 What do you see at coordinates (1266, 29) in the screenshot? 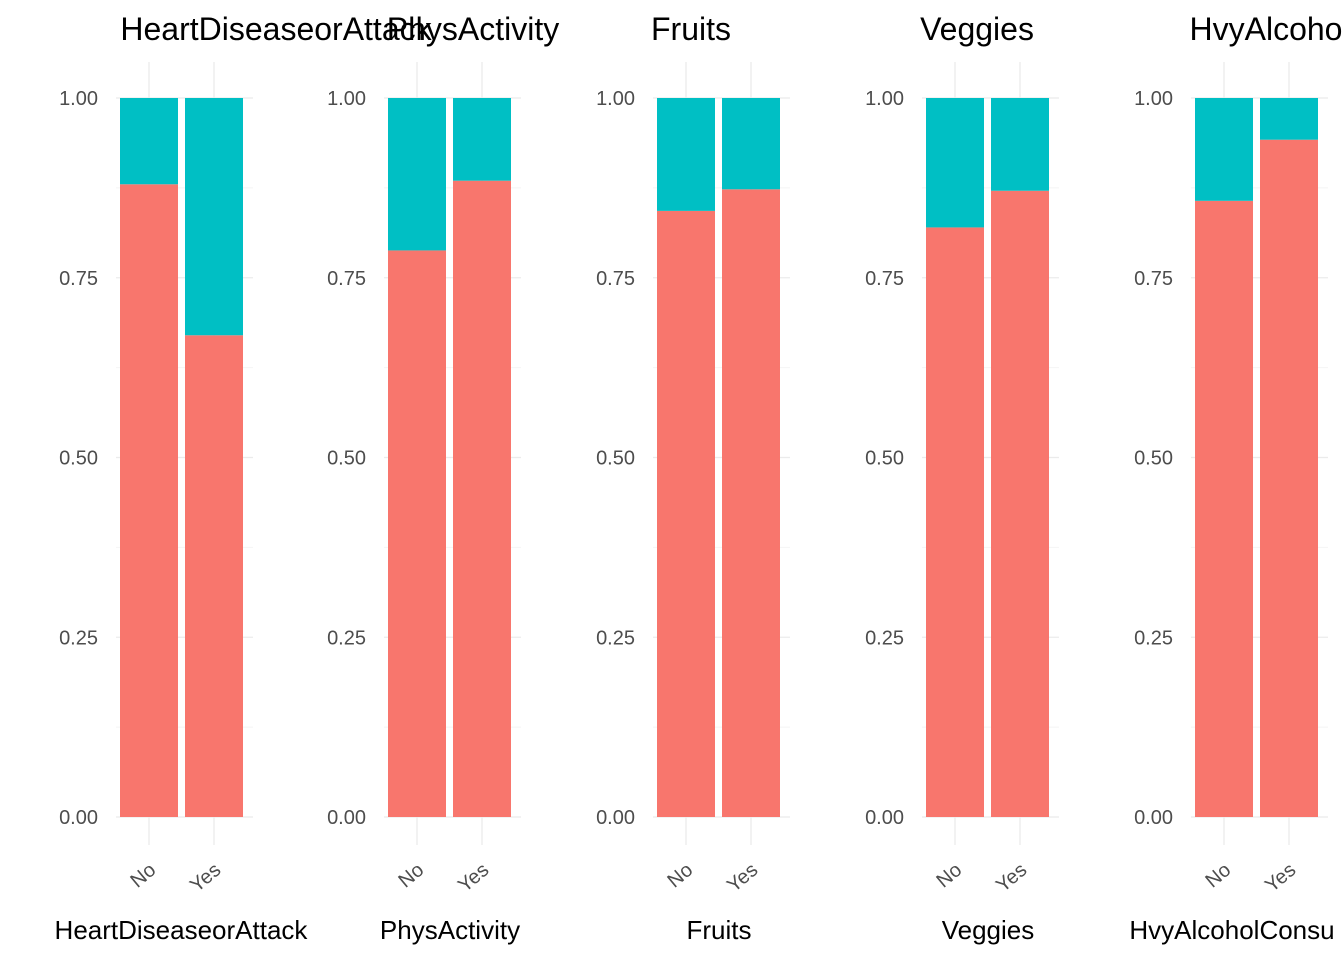
I see `panel-title: HvyAlcoho` at bounding box center [1266, 29].